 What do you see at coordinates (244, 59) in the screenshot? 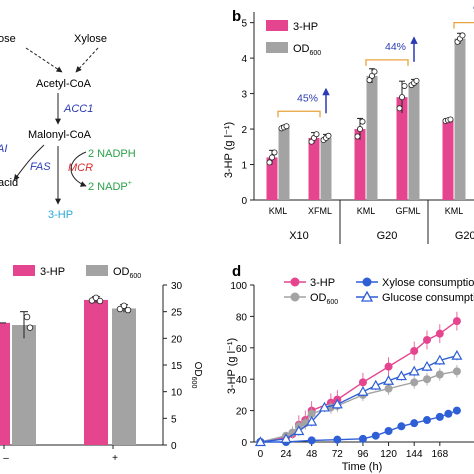
I see `y-tick-label: 4` at bounding box center [244, 59].